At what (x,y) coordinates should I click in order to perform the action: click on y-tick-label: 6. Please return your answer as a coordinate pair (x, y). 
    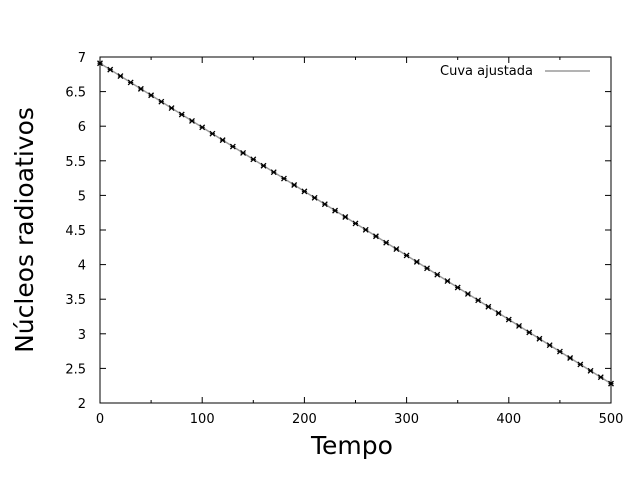
    Looking at the image, I should click on (82, 127).